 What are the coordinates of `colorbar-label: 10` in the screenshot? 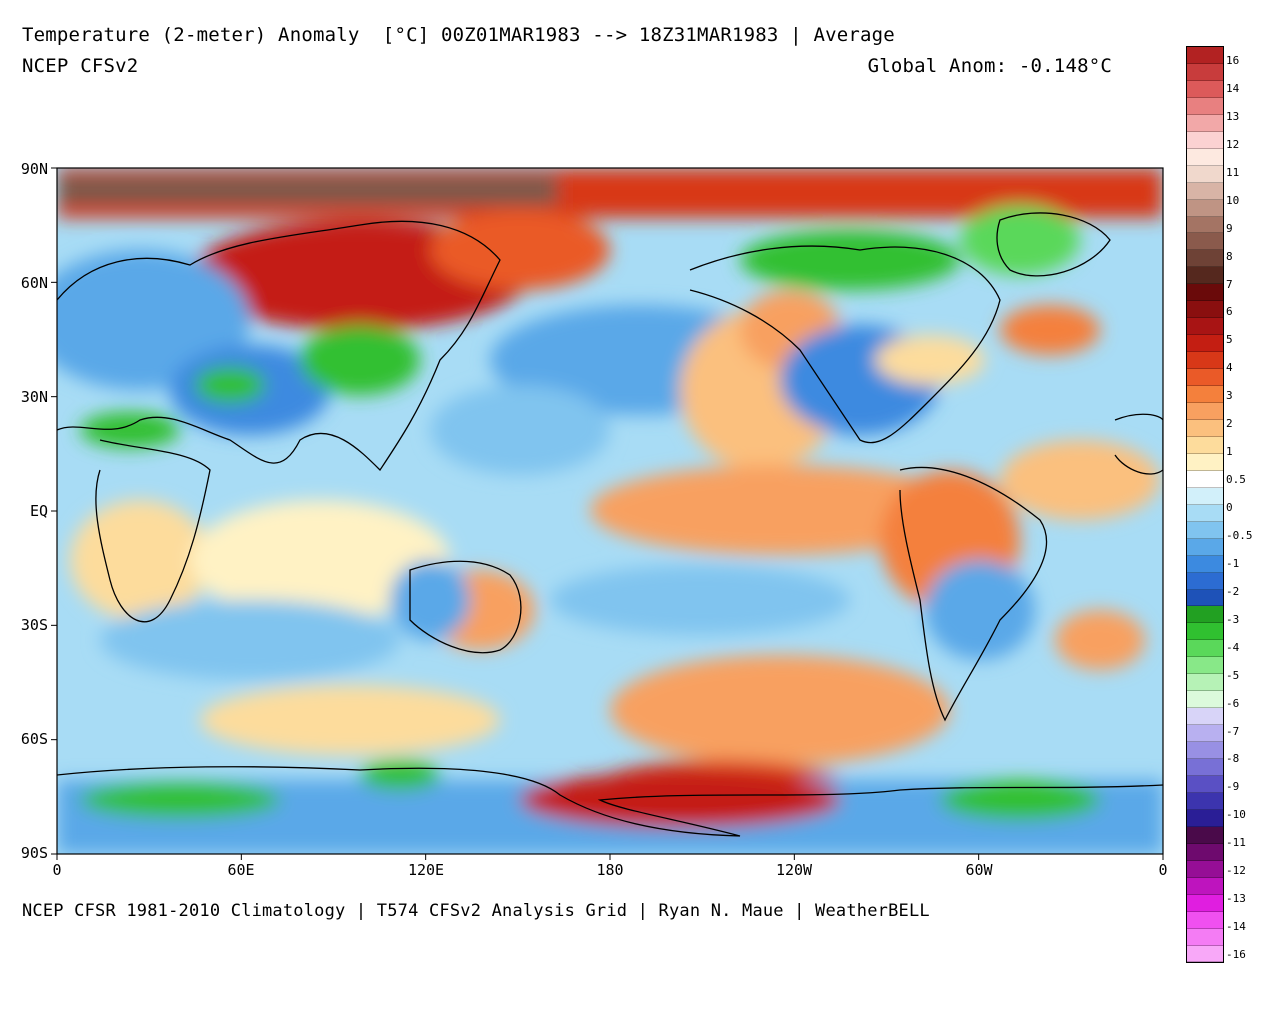 It's located at (1233, 200).